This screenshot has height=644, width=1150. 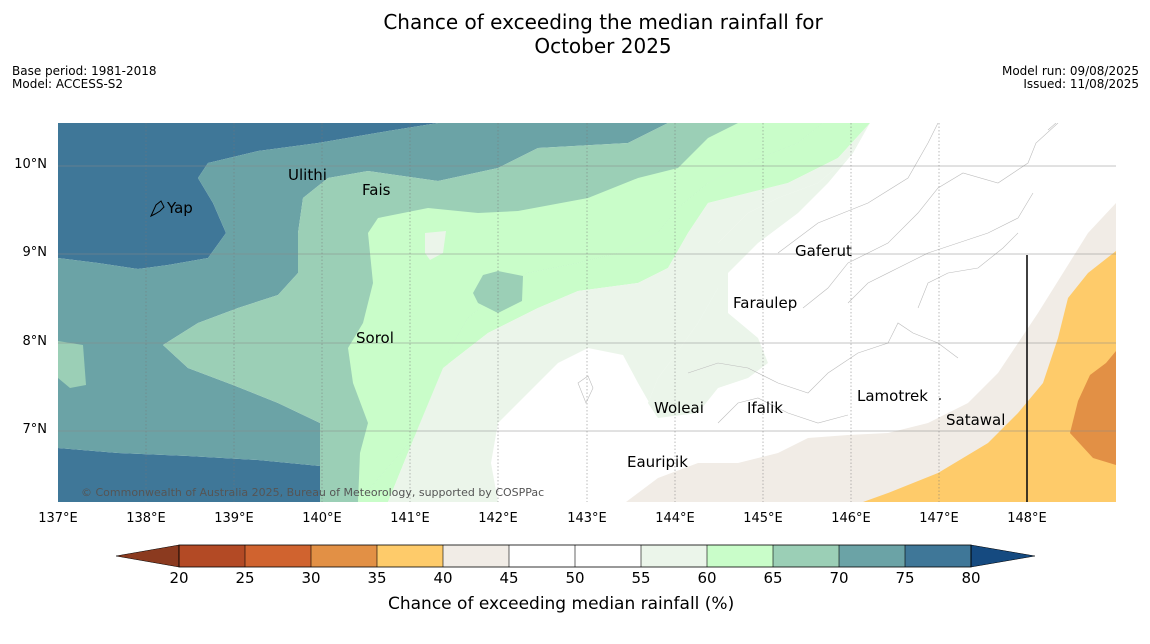 What do you see at coordinates (245, 578) in the screenshot?
I see `colorbar-tick-25: 25` at bounding box center [245, 578].